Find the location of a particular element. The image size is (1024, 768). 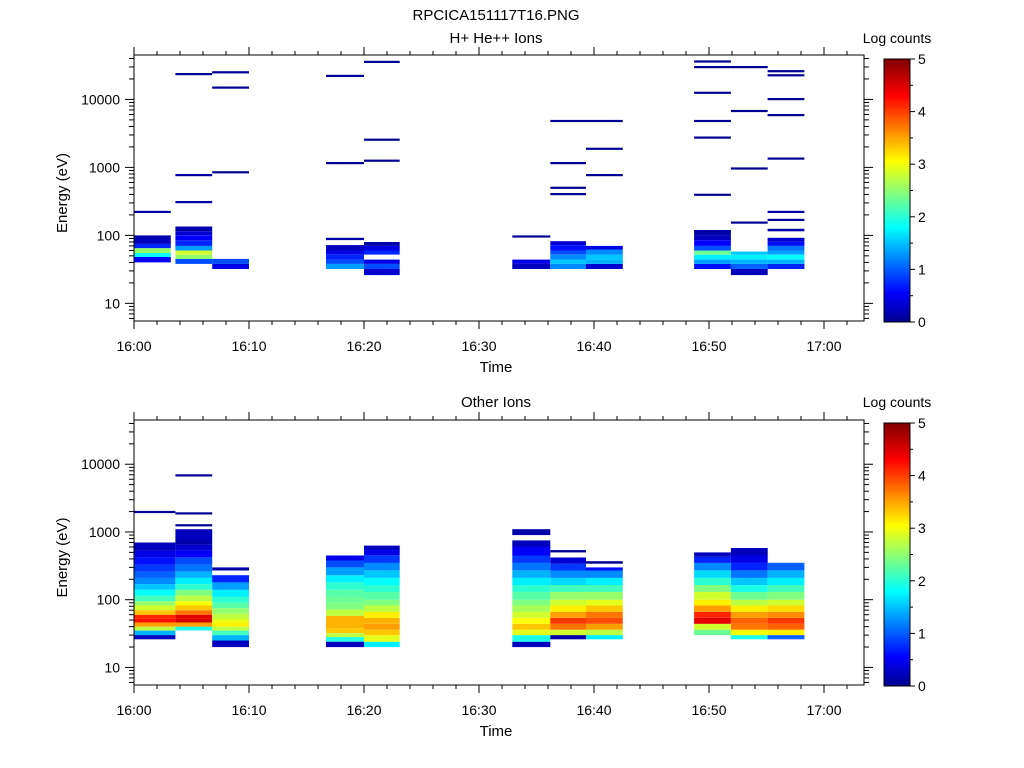

colorbar-tick-label: 2 is located at coordinates (922, 581).